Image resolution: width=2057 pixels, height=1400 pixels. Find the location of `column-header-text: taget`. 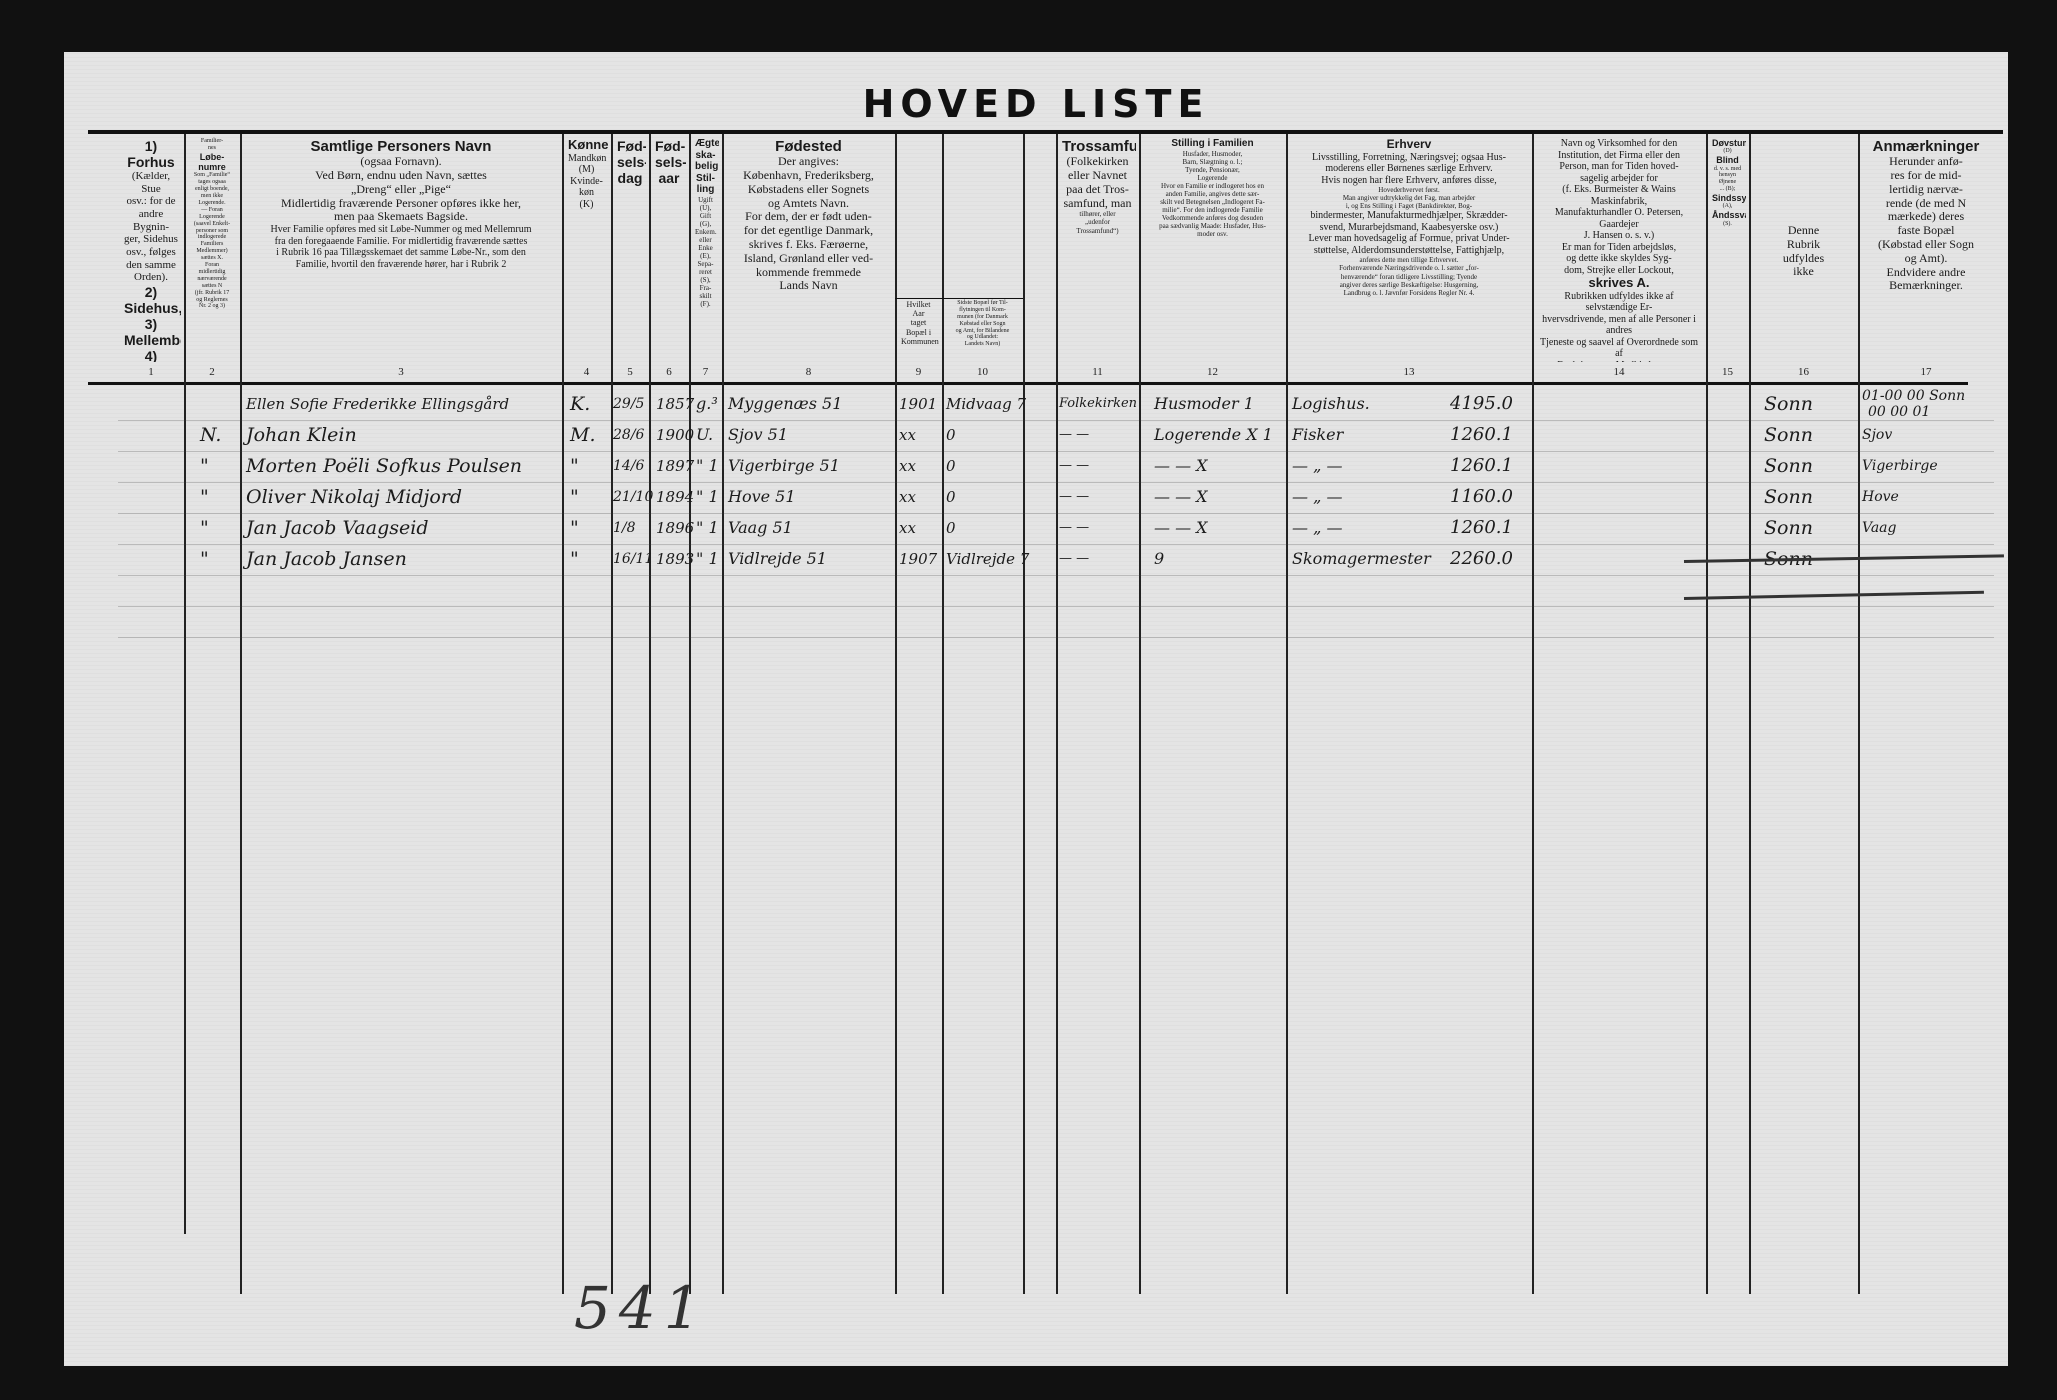

column-header-text: taget is located at coordinates (918, 323).